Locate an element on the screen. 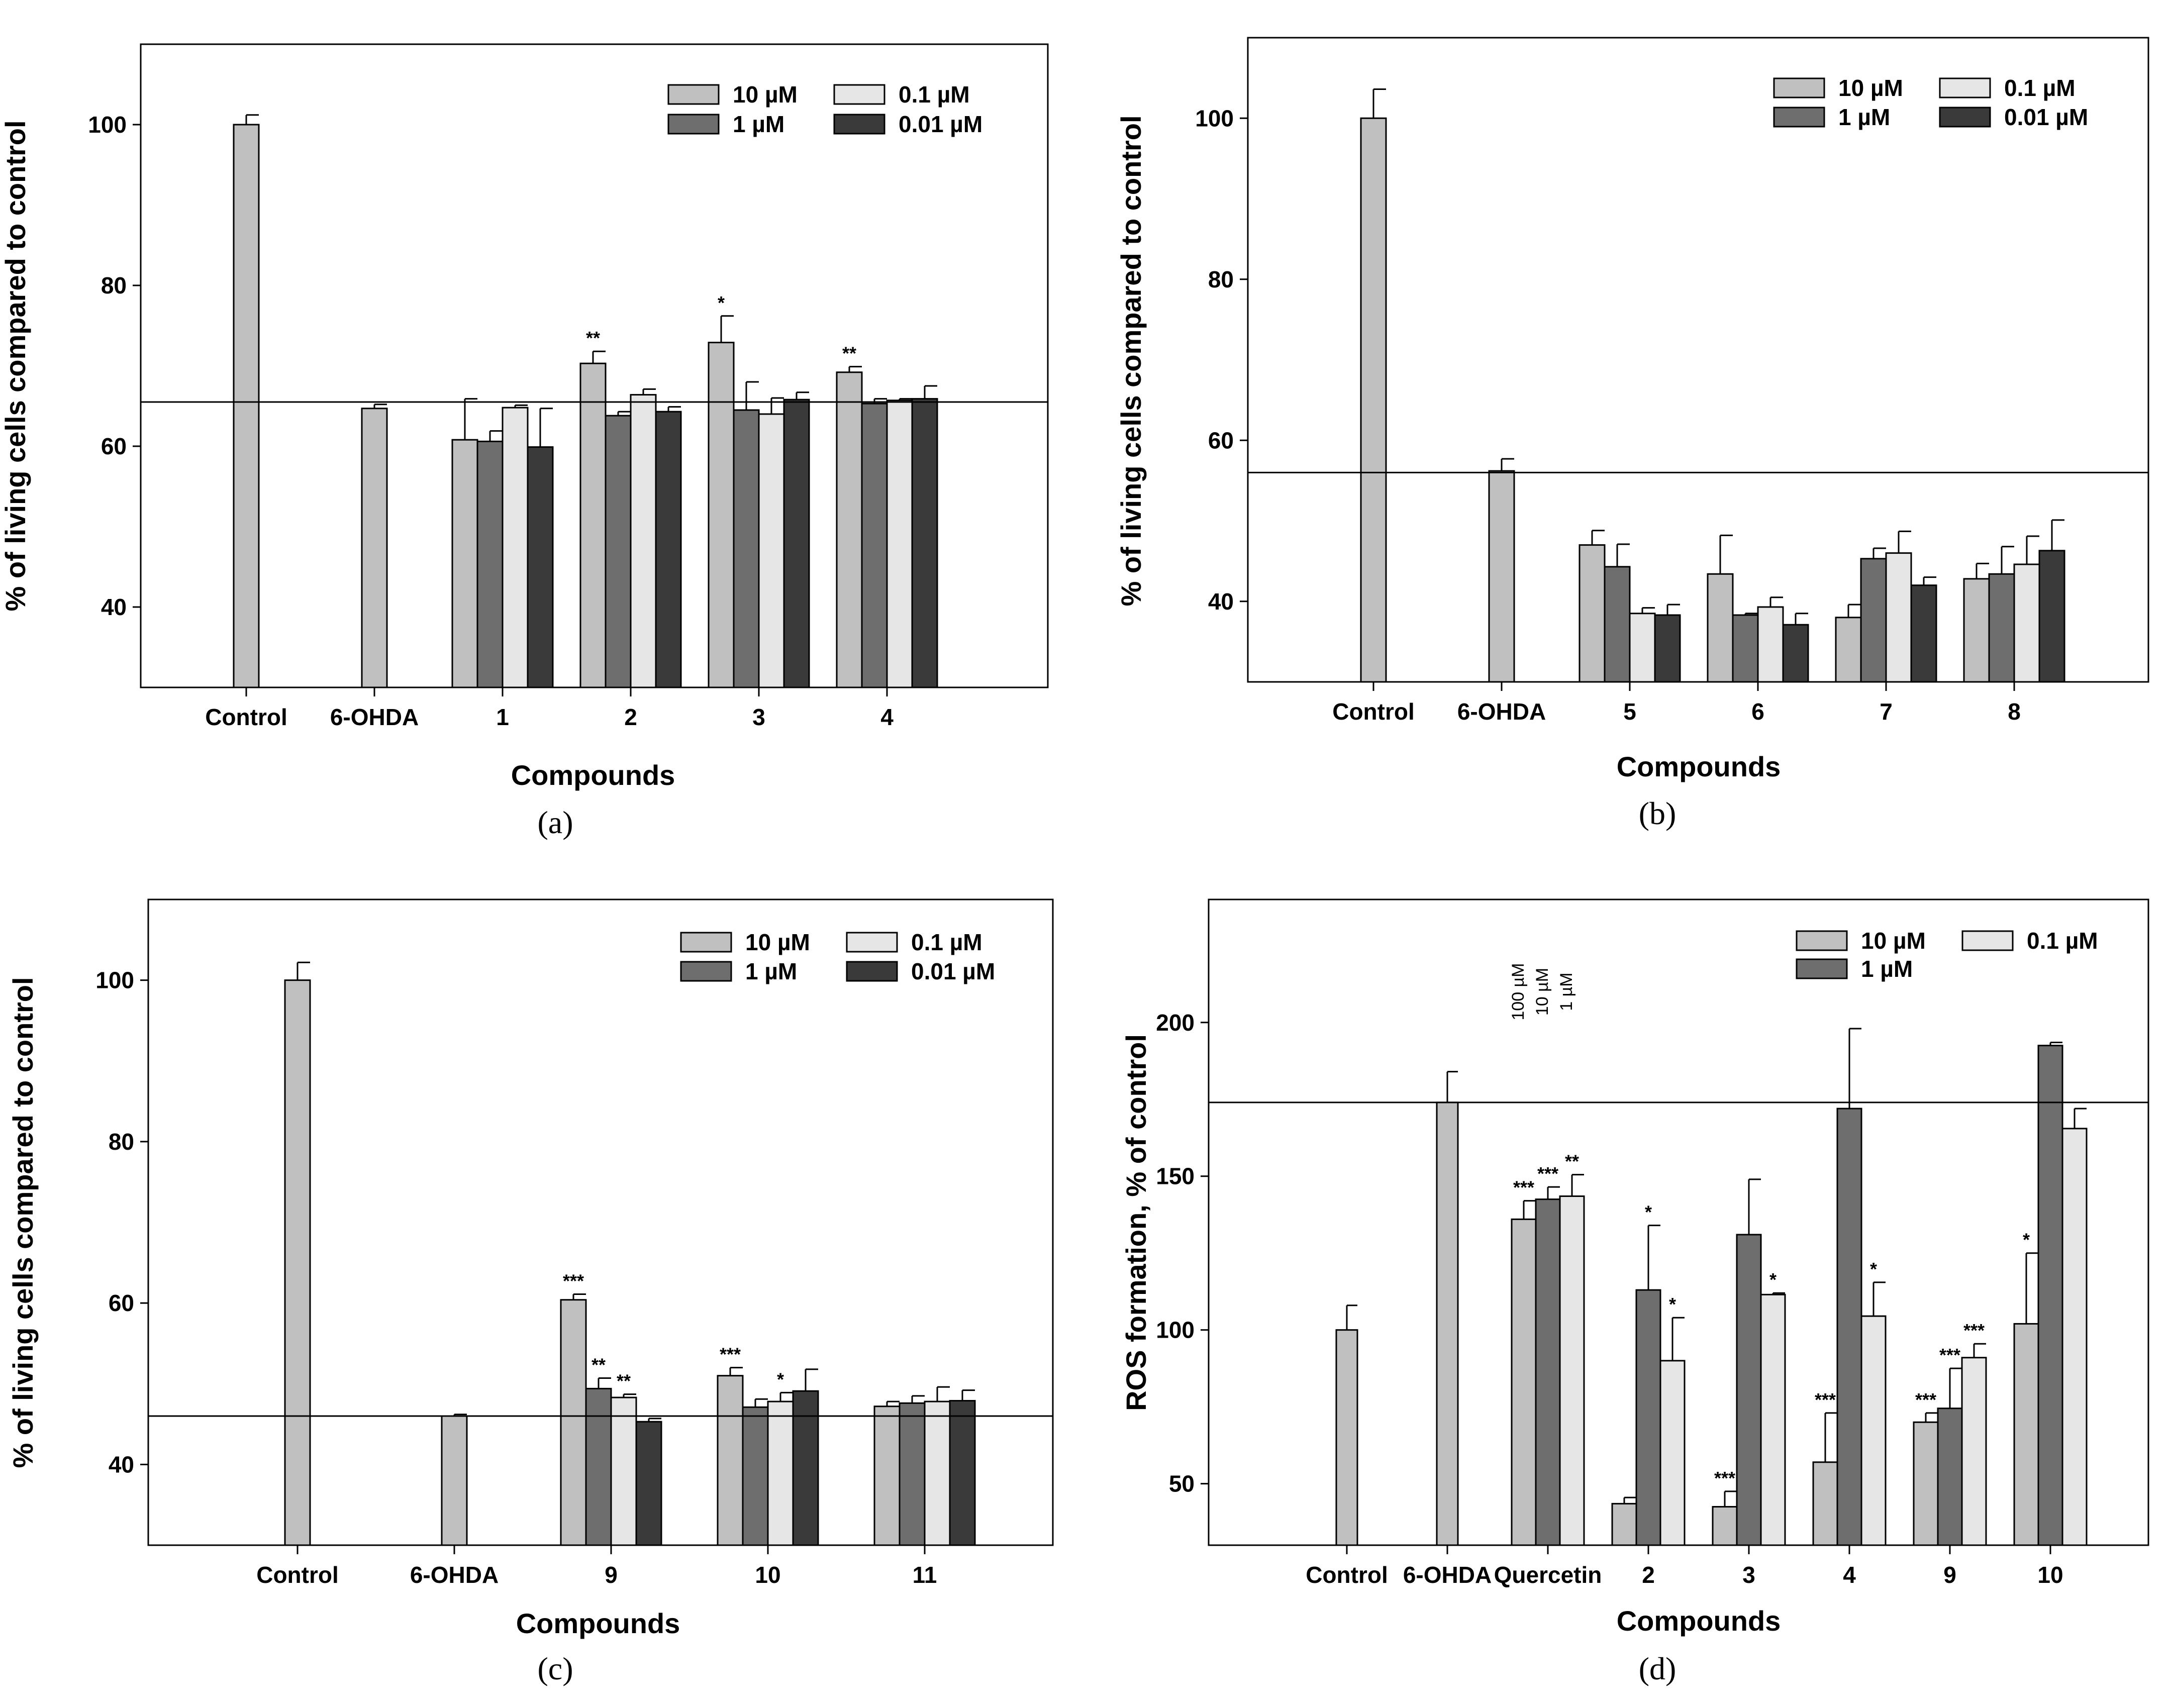  x-tick-label: 1 is located at coordinates (502, 717).